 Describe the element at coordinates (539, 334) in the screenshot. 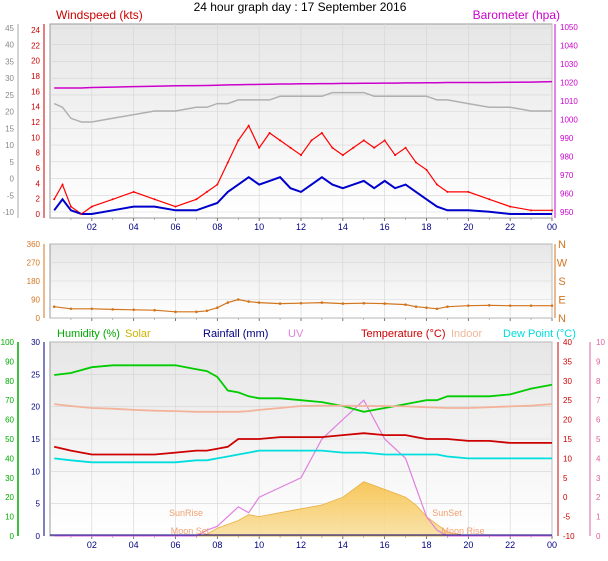

I see `legend-item: Dew Point (°C)` at that location.